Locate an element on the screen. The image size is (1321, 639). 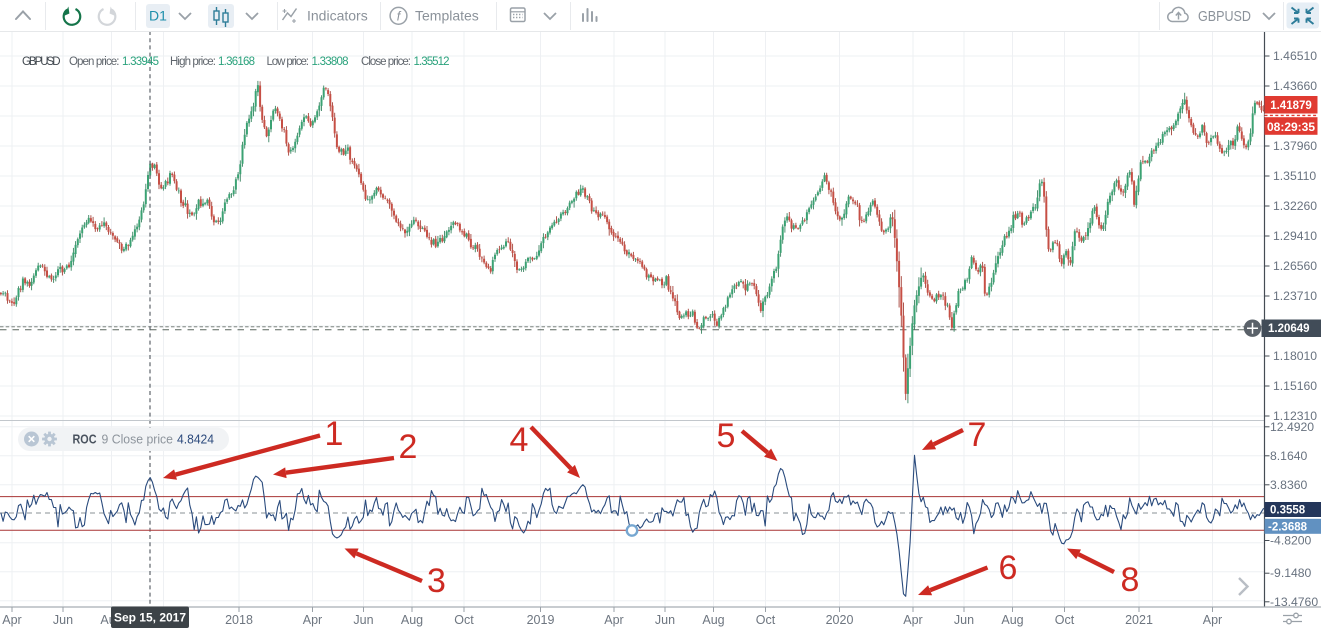
svg-text: 1 is located at coordinates (334, 434).